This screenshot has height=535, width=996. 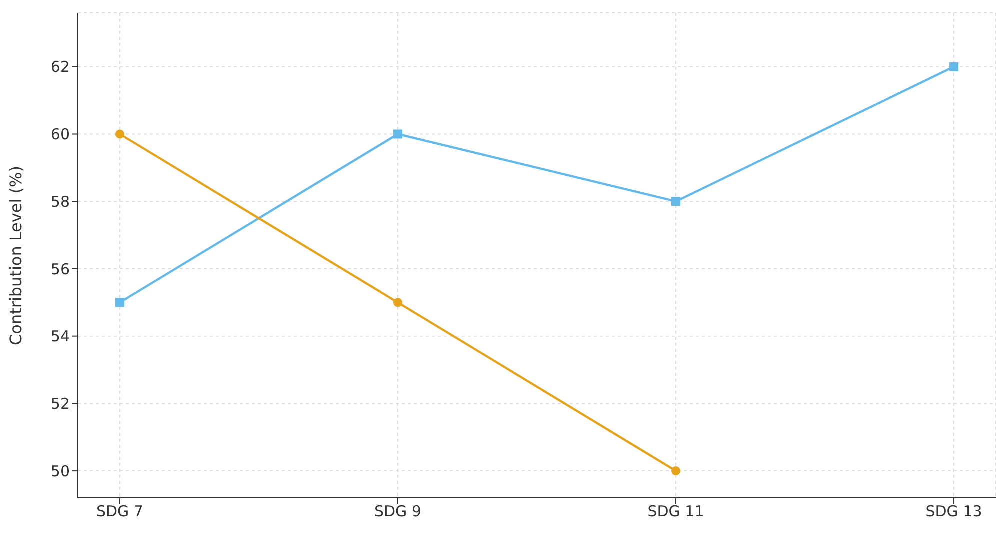 I want to click on x-tick-label: SDG 9, so click(x=398, y=511).